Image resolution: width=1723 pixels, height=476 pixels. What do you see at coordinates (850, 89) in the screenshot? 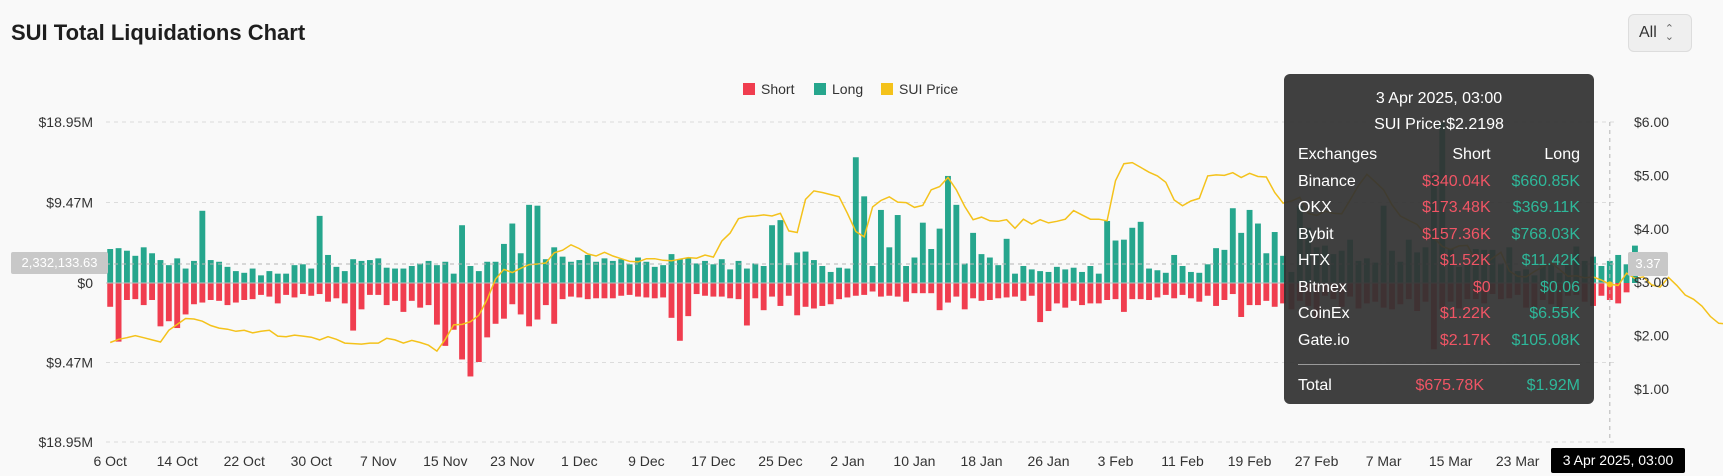
I see `chart-legend: Short Long SUI Price` at bounding box center [850, 89].